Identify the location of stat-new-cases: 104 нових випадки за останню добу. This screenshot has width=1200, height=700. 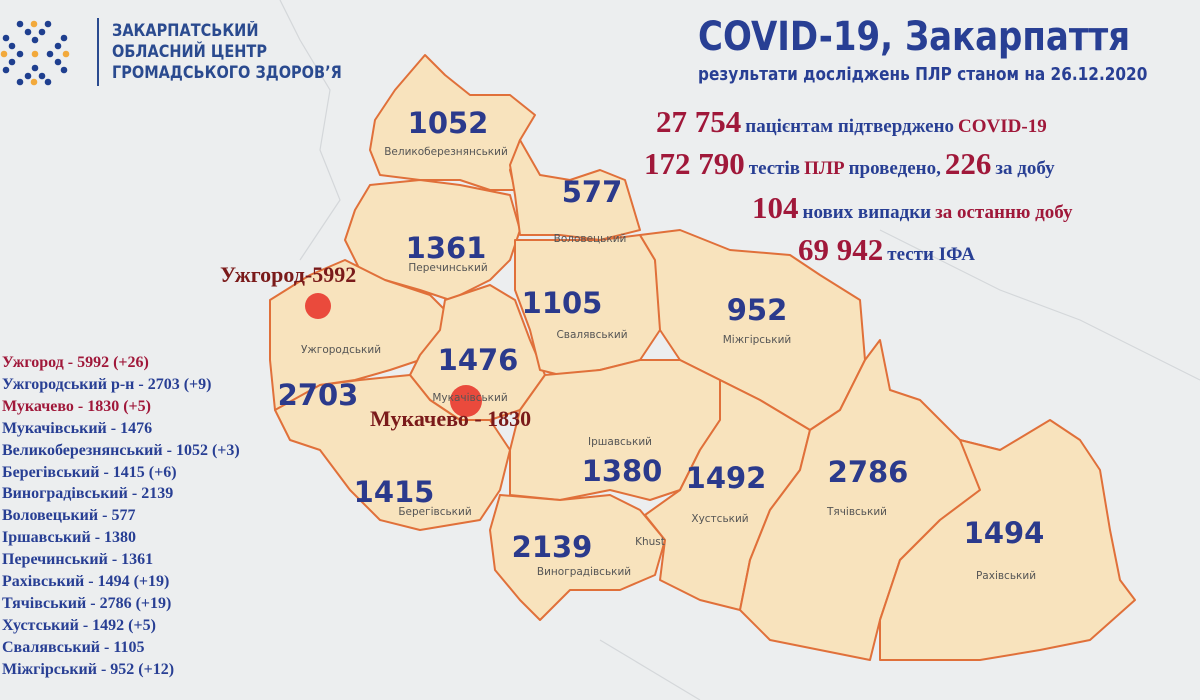
(912, 208).